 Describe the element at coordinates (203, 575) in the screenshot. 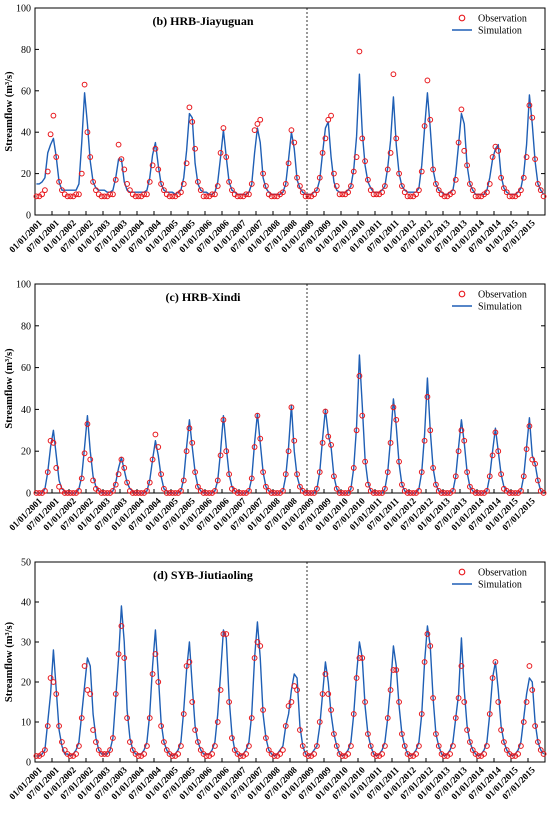

I see `panel-title: (d) SYB-Jiutiaoling` at that location.